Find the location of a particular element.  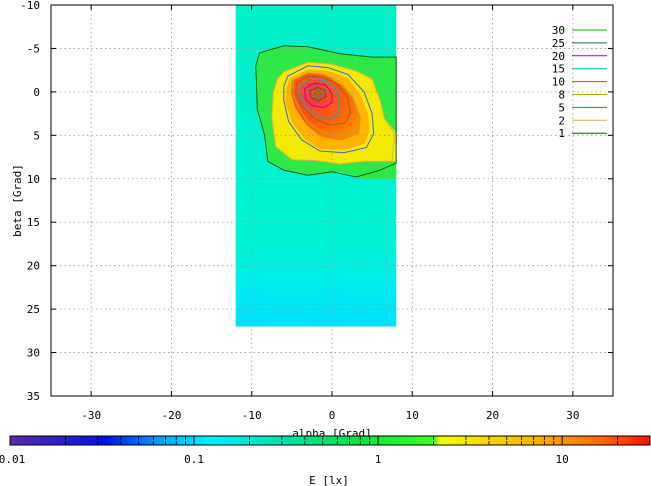

peak-hotspot is located at coordinates (311, 95).